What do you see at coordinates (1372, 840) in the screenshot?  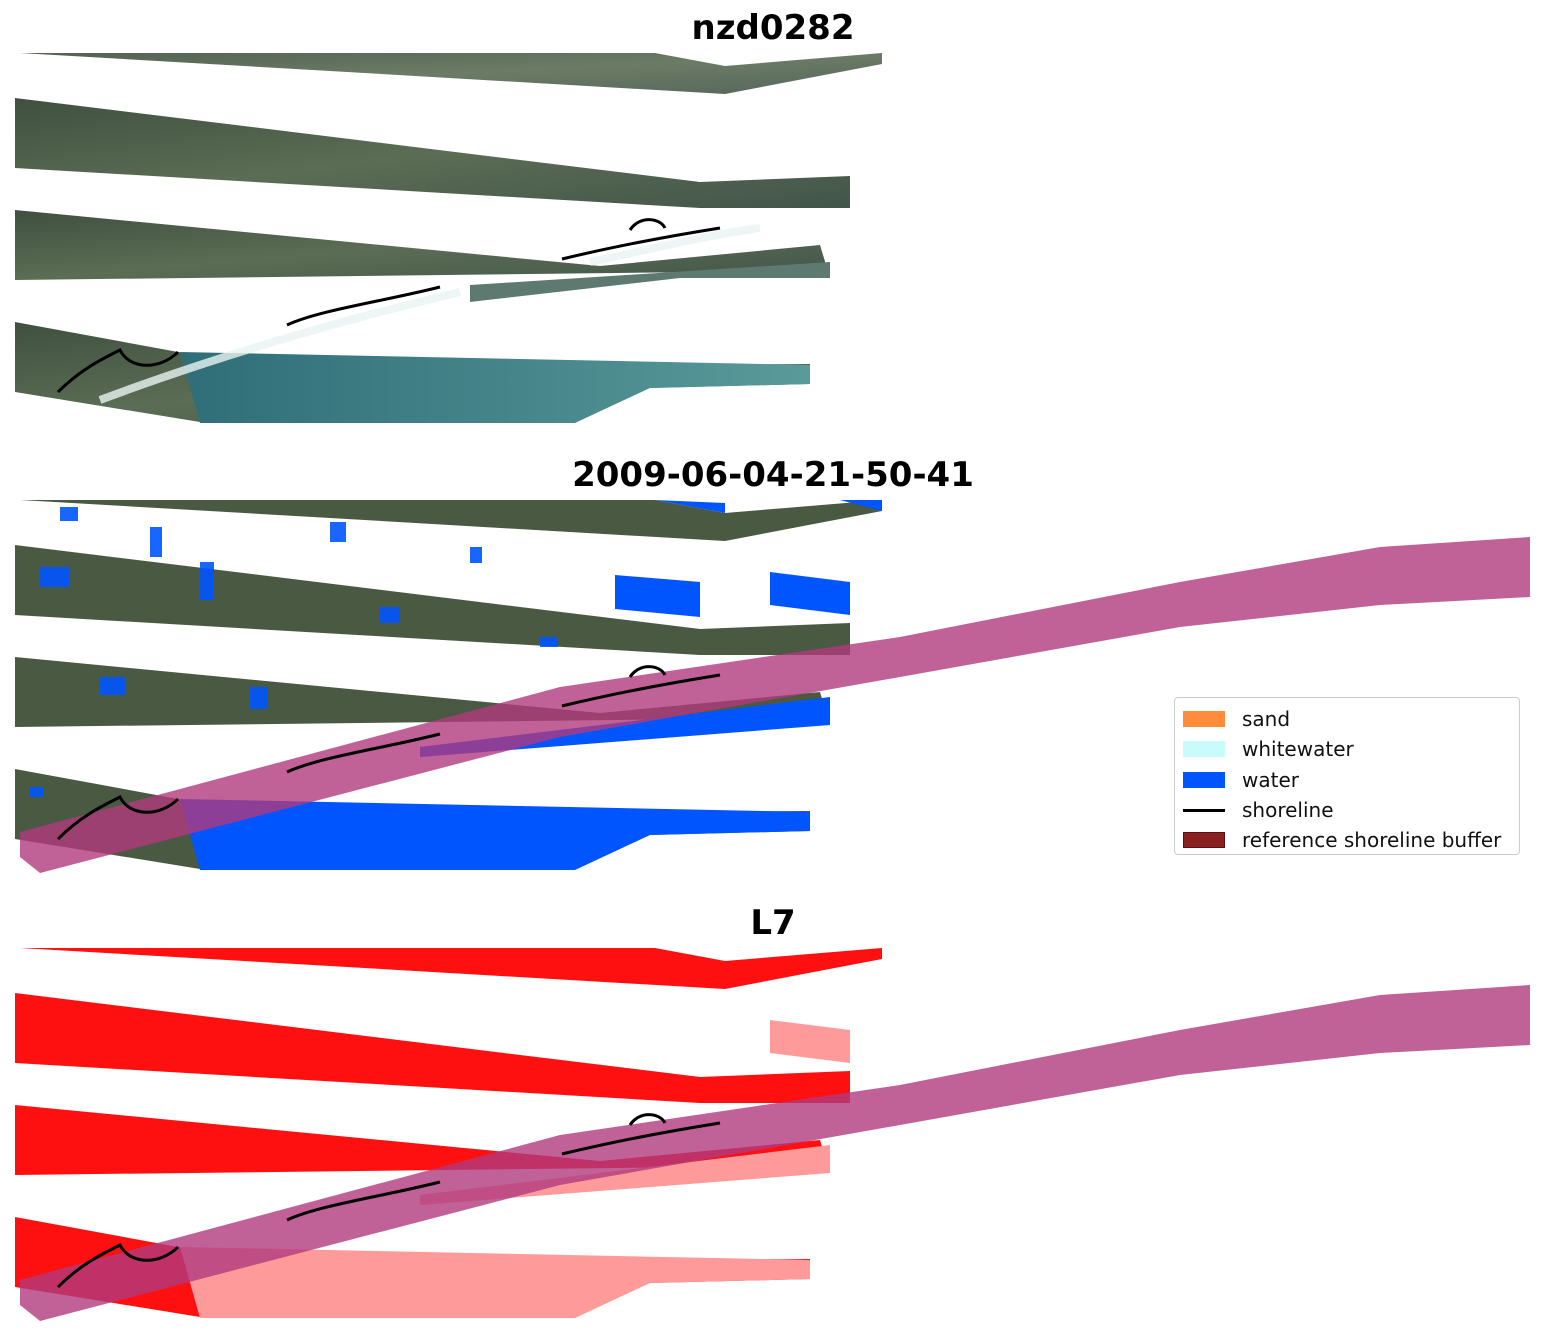 I see `legend-label: reference shoreline buffer` at bounding box center [1372, 840].